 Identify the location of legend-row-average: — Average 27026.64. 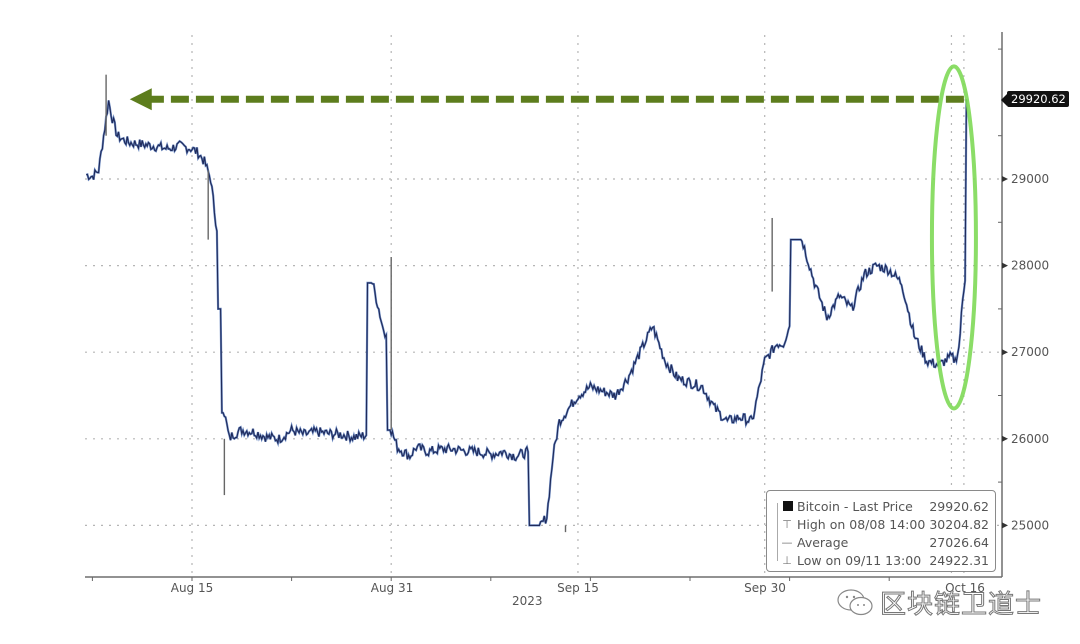
(882, 542).